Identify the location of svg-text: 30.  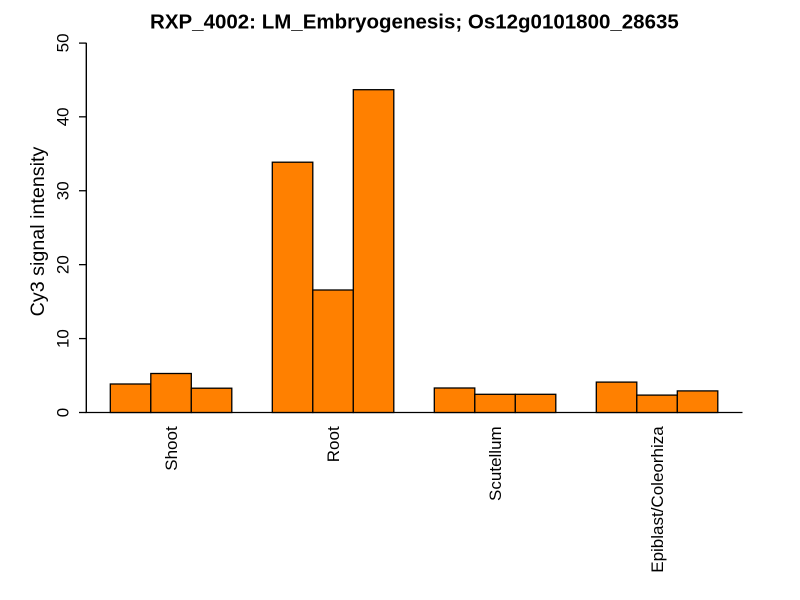
(63, 190).